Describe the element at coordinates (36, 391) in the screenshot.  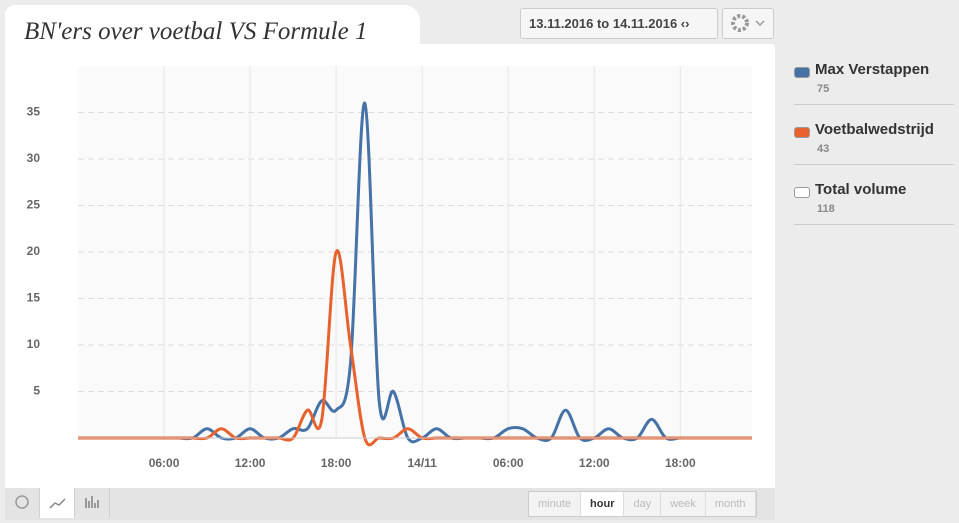
I see `y-tick-label: 5` at that location.